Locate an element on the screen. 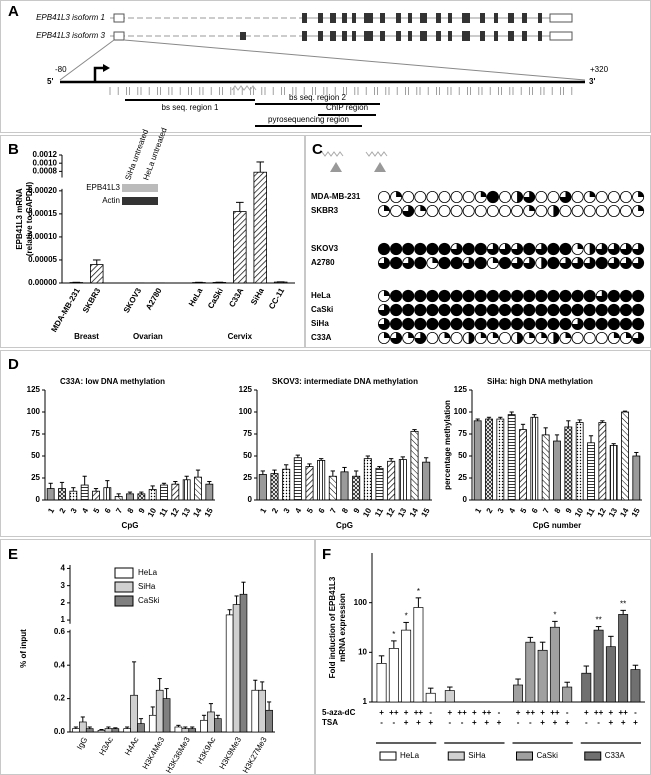 This screenshot has height=775, width=651. y-axis-label: percentage methylation is located at coordinates (447, 445).